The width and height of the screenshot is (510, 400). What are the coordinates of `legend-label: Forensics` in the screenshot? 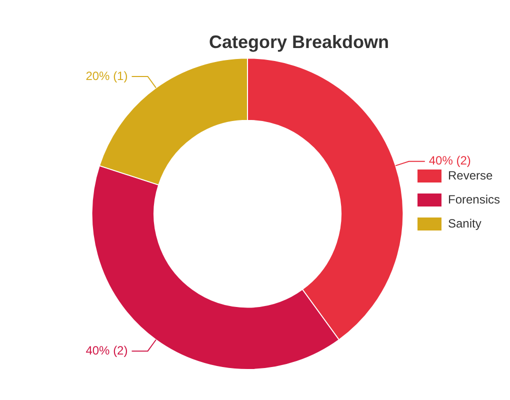 It's located at (474, 199).